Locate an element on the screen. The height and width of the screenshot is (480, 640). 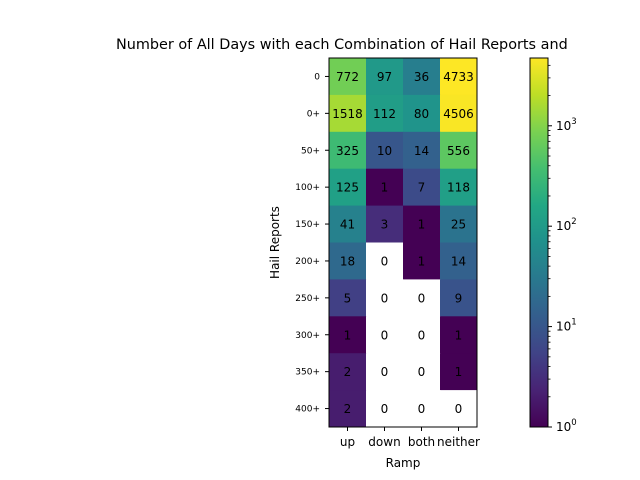
y-tick-label: 50+ is located at coordinates (310, 151).